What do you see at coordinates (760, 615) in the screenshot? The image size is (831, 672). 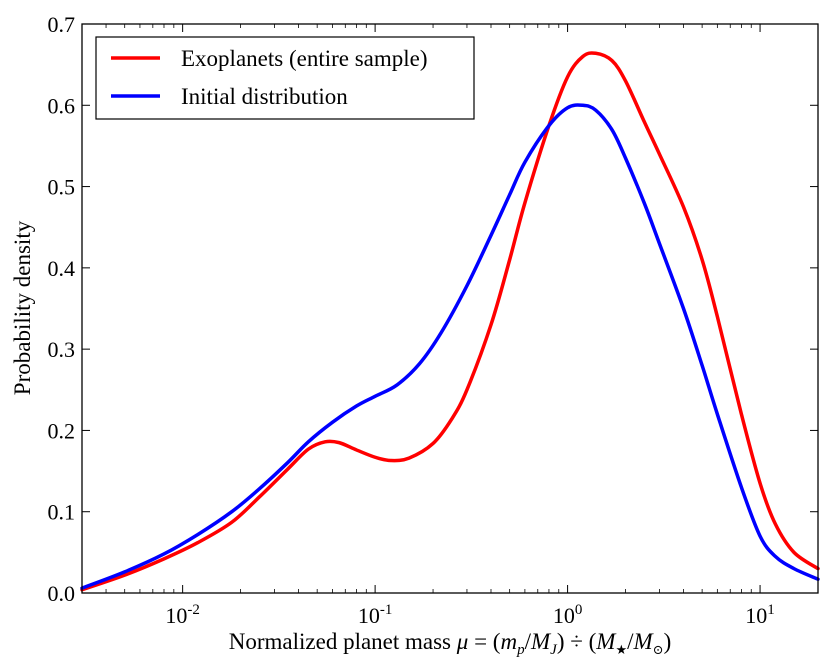 I see `x-tick-label: 10¹` at bounding box center [760, 615].